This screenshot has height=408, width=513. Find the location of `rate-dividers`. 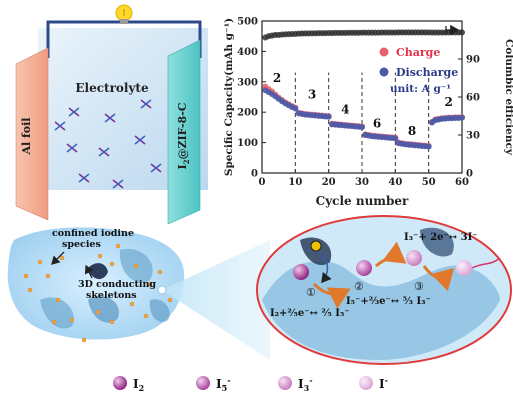

rate-dividers is located at coordinates (362, 122).